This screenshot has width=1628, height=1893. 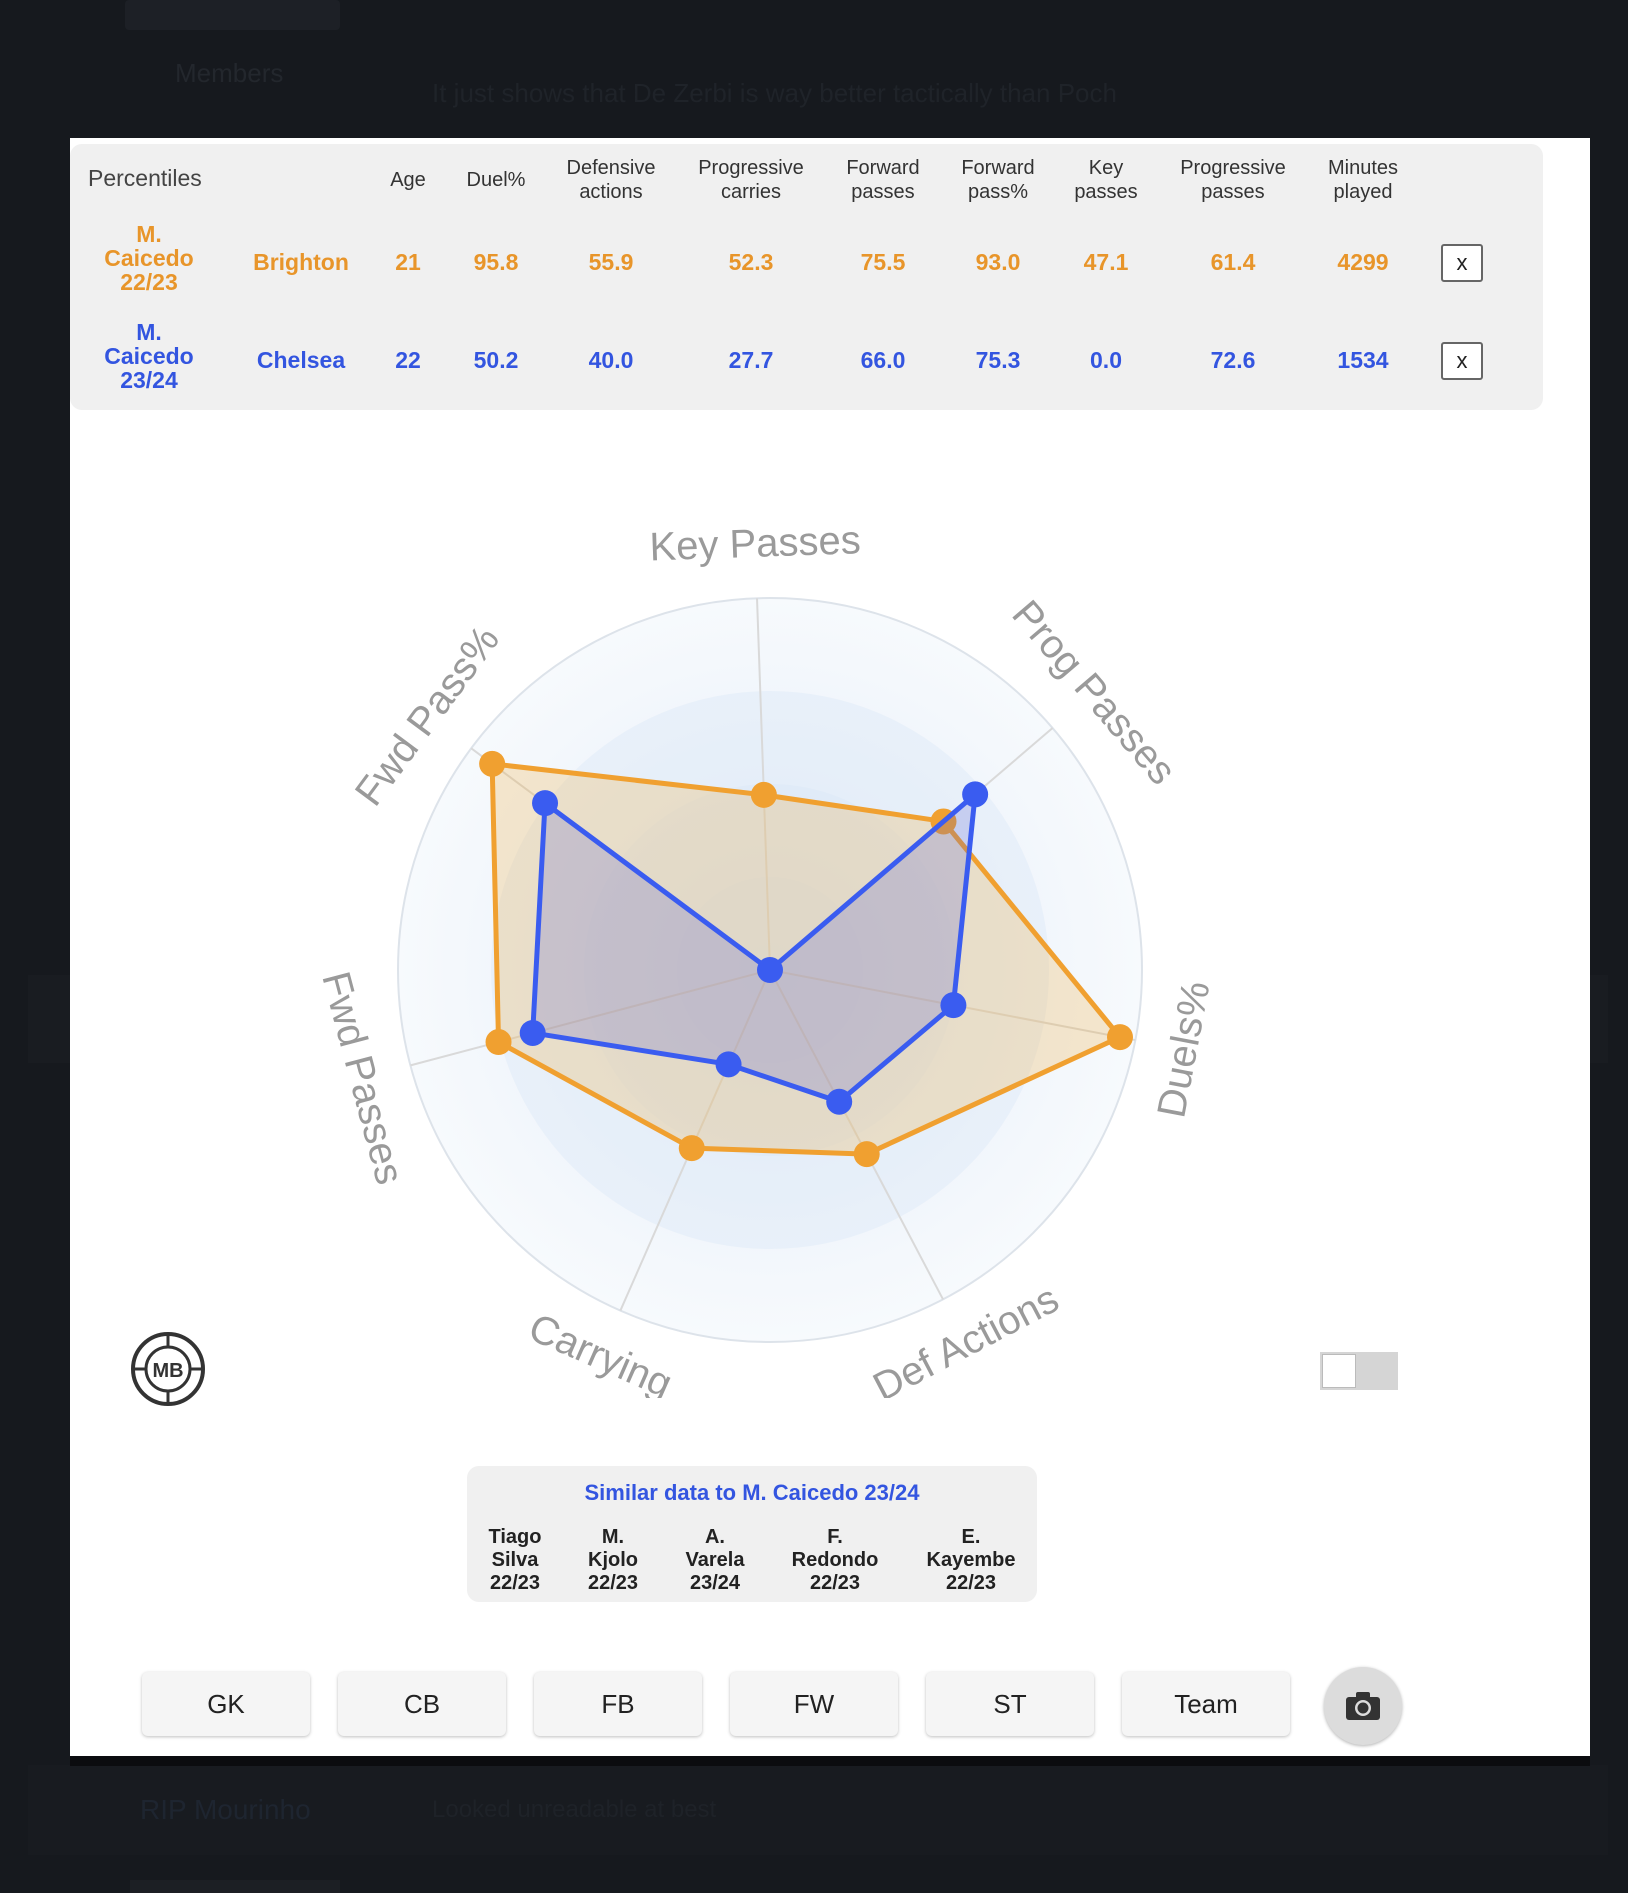 What do you see at coordinates (818, 1810) in the screenshot?
I see `background-bottom-row` at bounding box center [818, 1810].